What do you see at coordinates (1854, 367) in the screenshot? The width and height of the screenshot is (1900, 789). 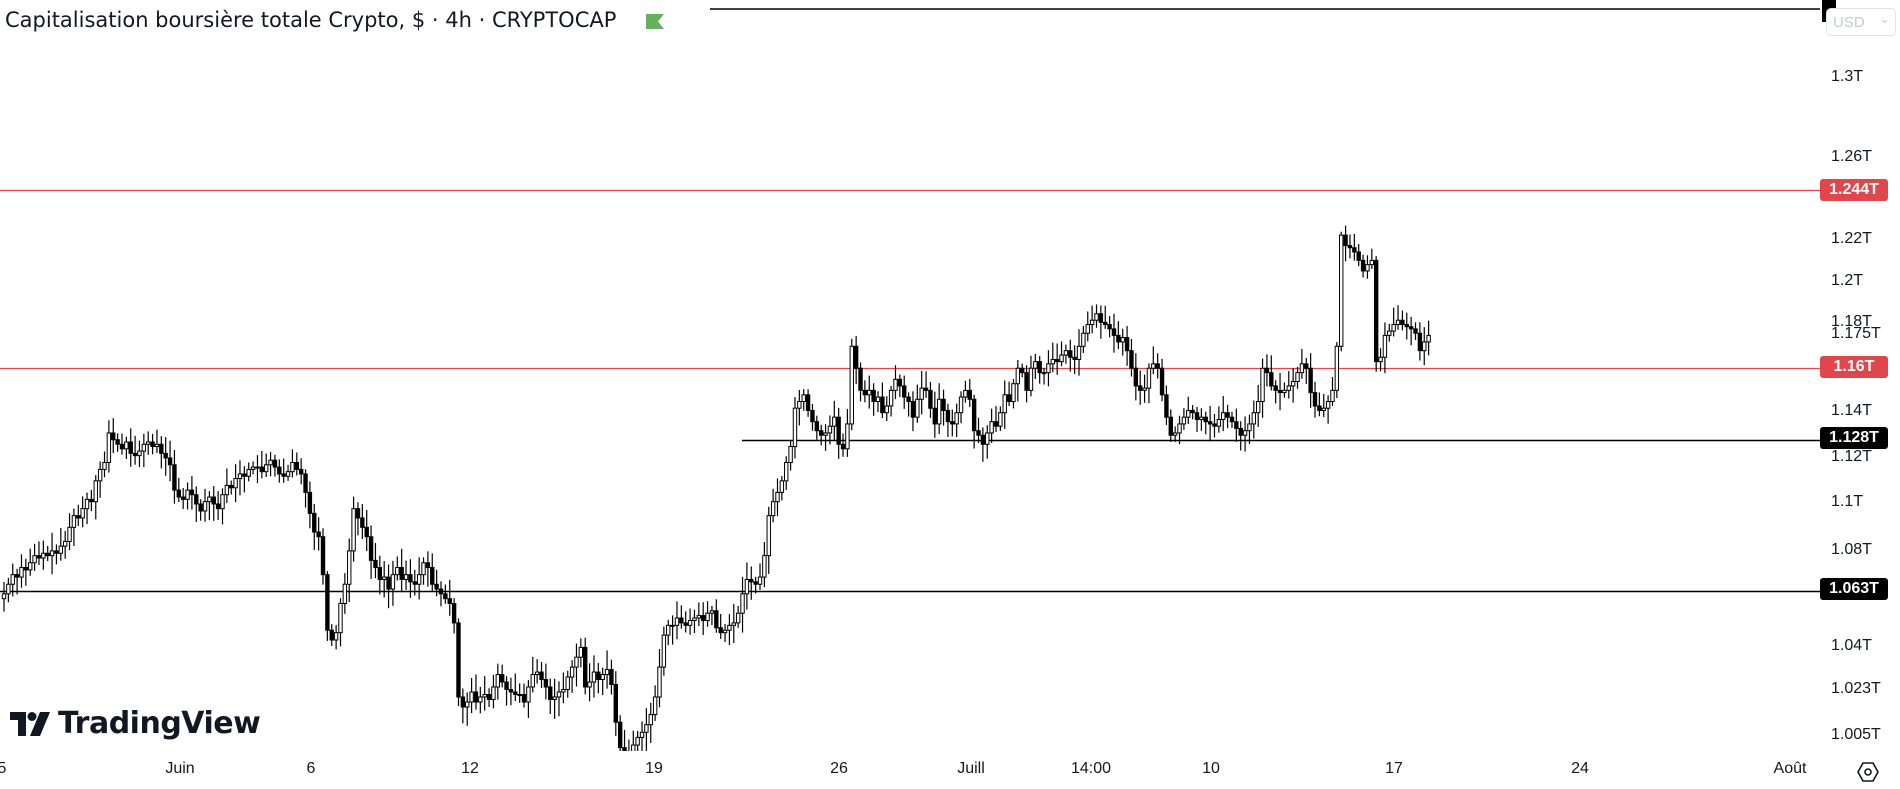 I see `price-line-tag: 1.16T` at bounding box center [1854, 367].